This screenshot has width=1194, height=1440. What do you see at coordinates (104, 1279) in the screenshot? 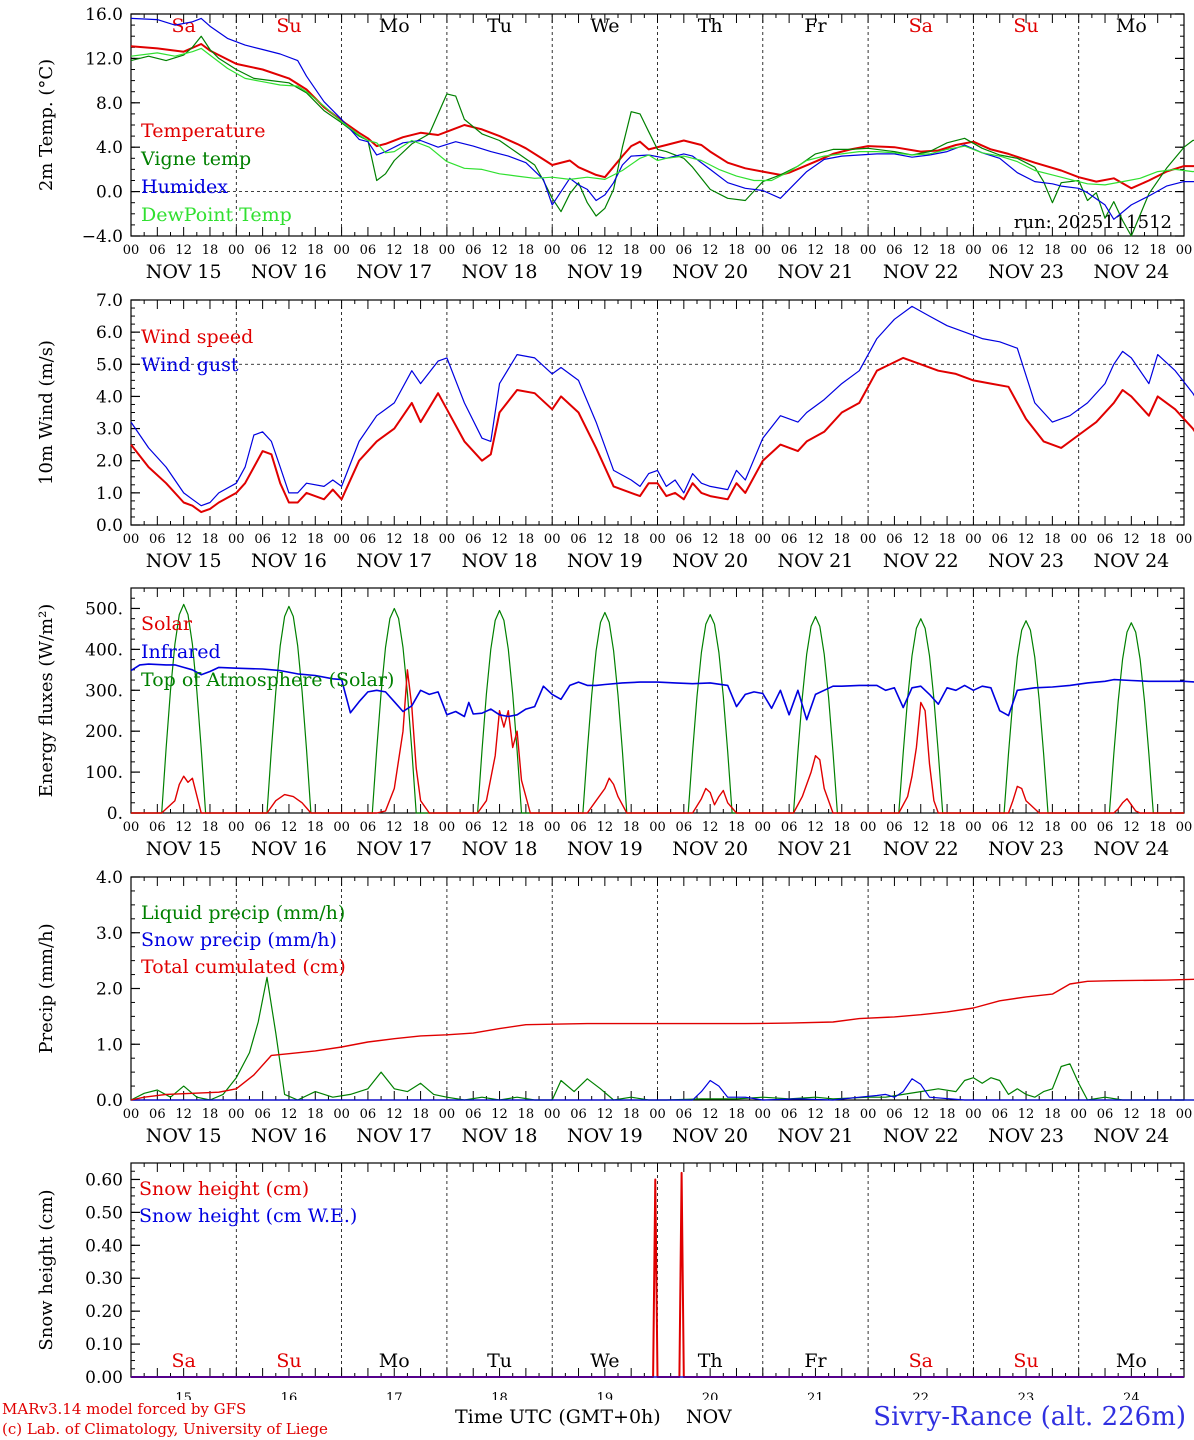
I see `y-tick-label: 0.30` at bounding box center [104, 1279].